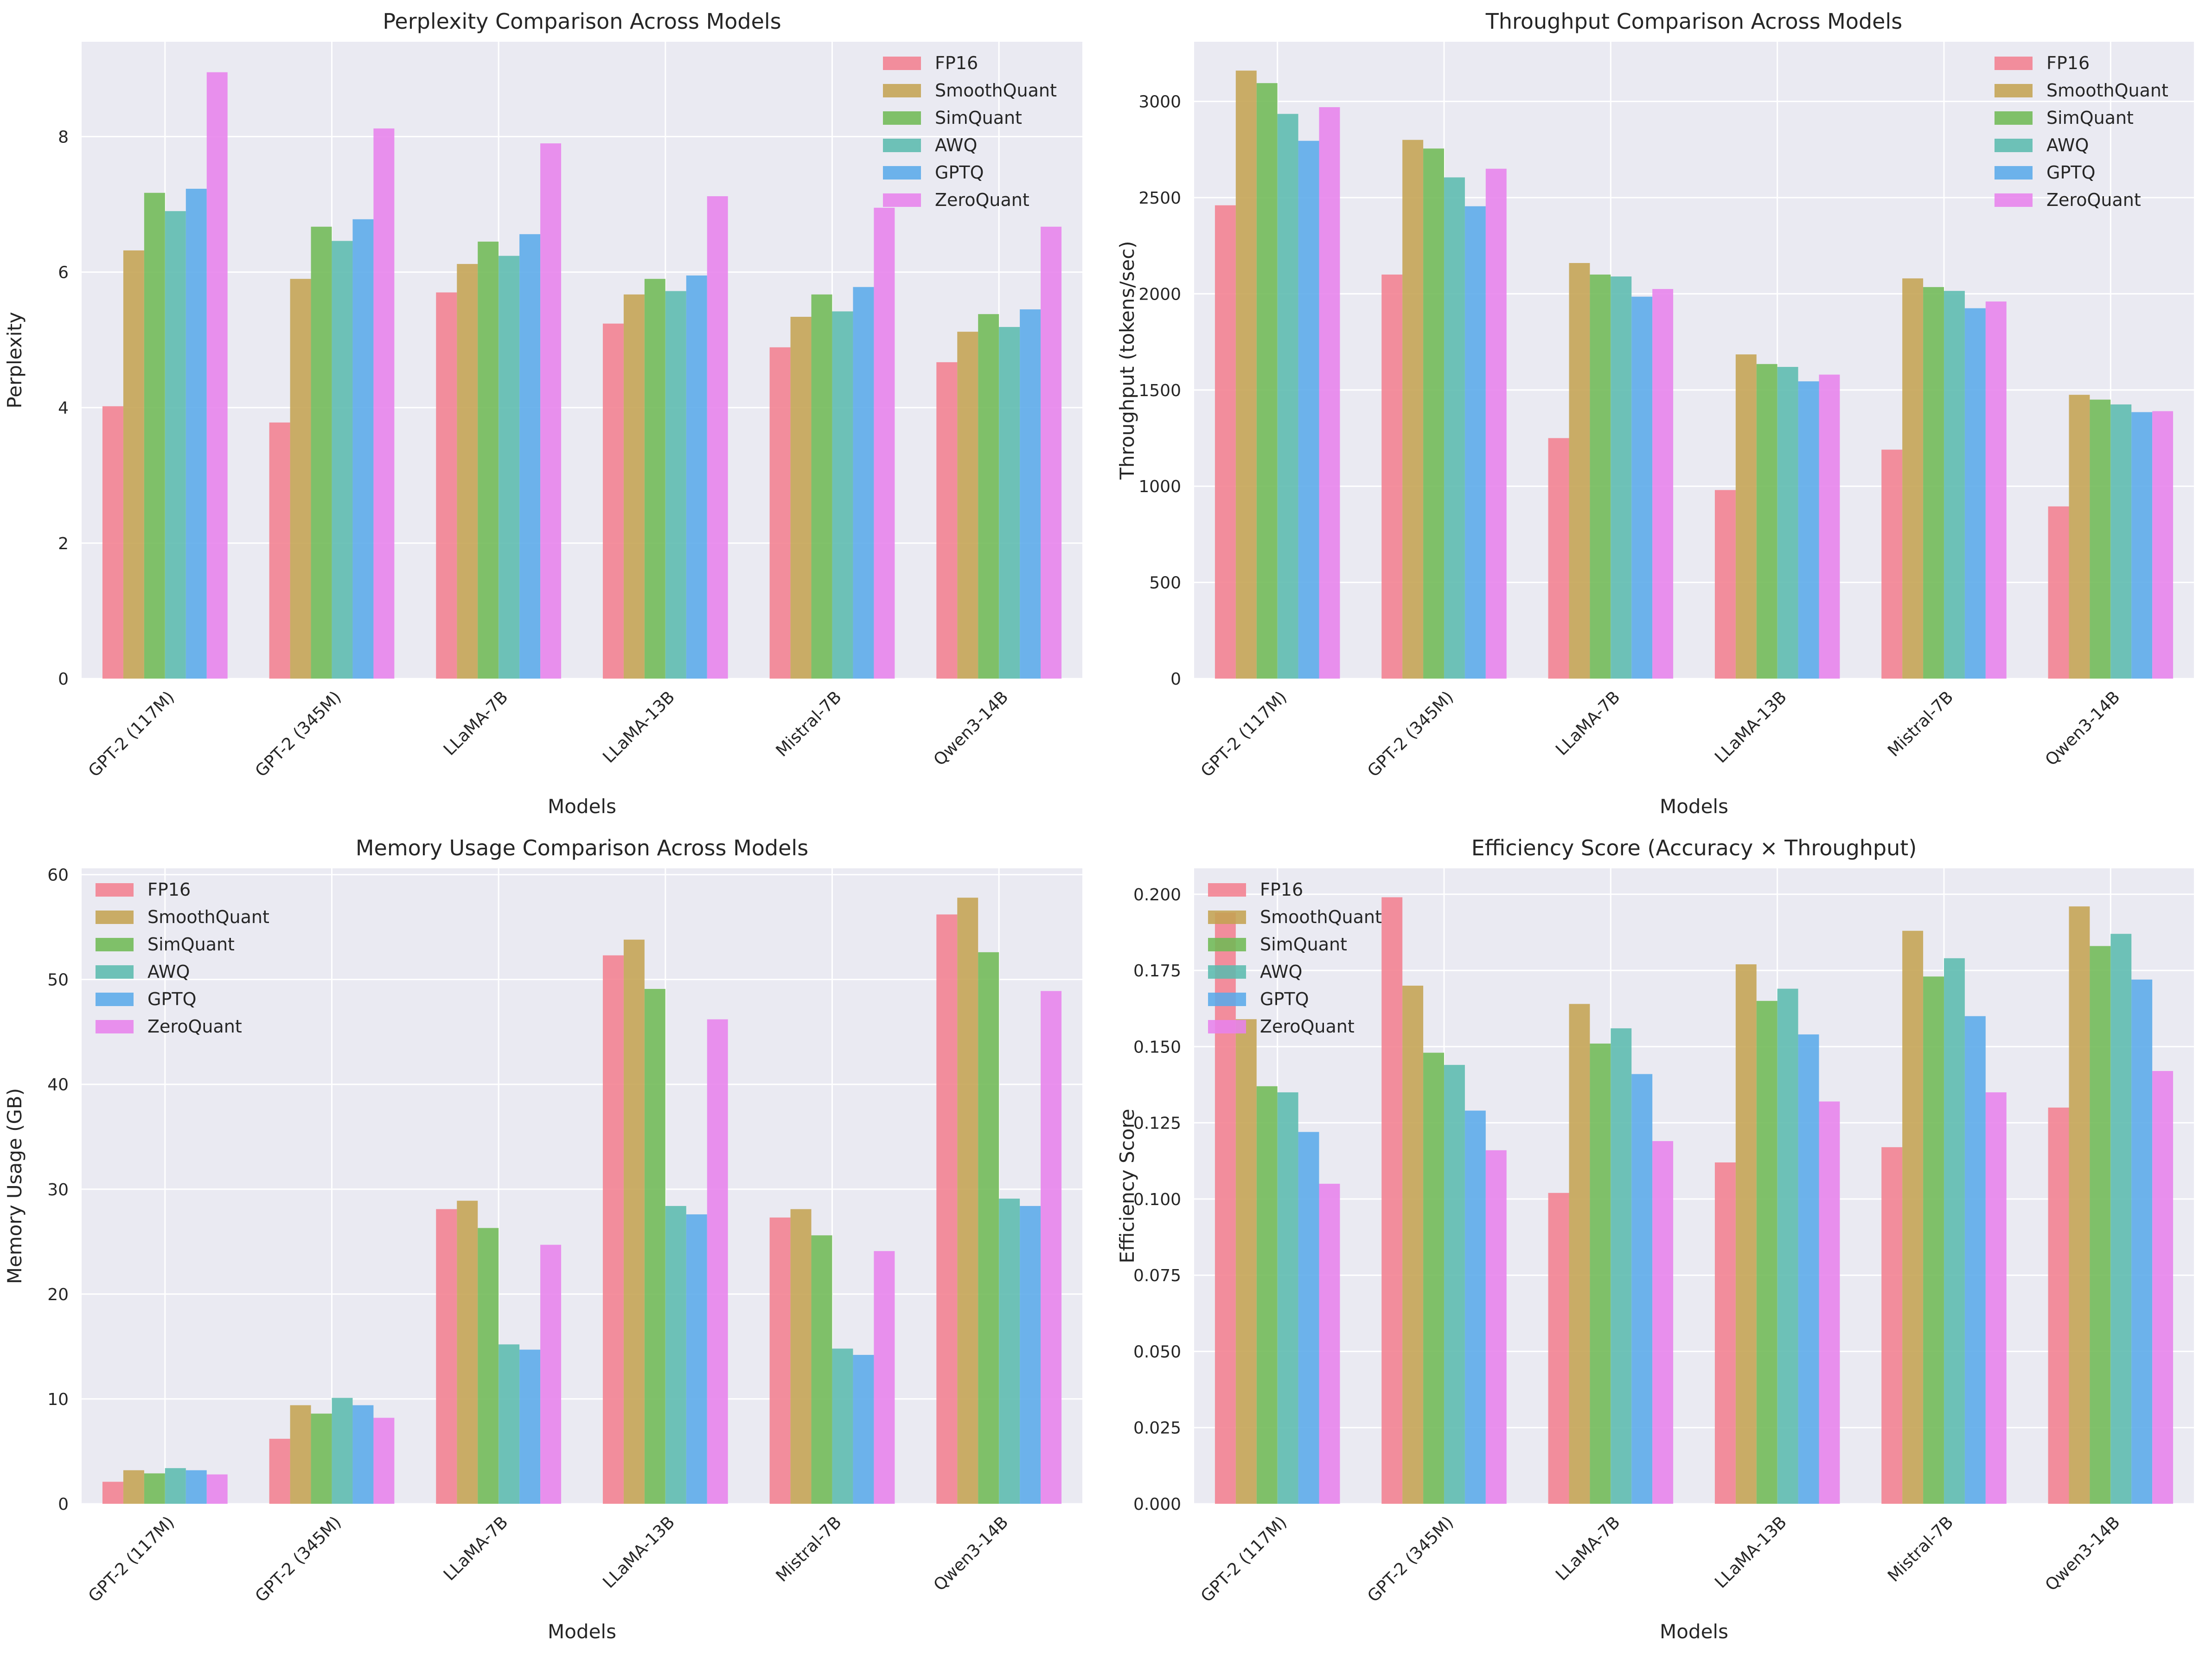 Image resolution: width=2212 pixels, height=1655 pixels. I want to click on y-axis-label: Memory Usage (GB), so click(15, 1186).